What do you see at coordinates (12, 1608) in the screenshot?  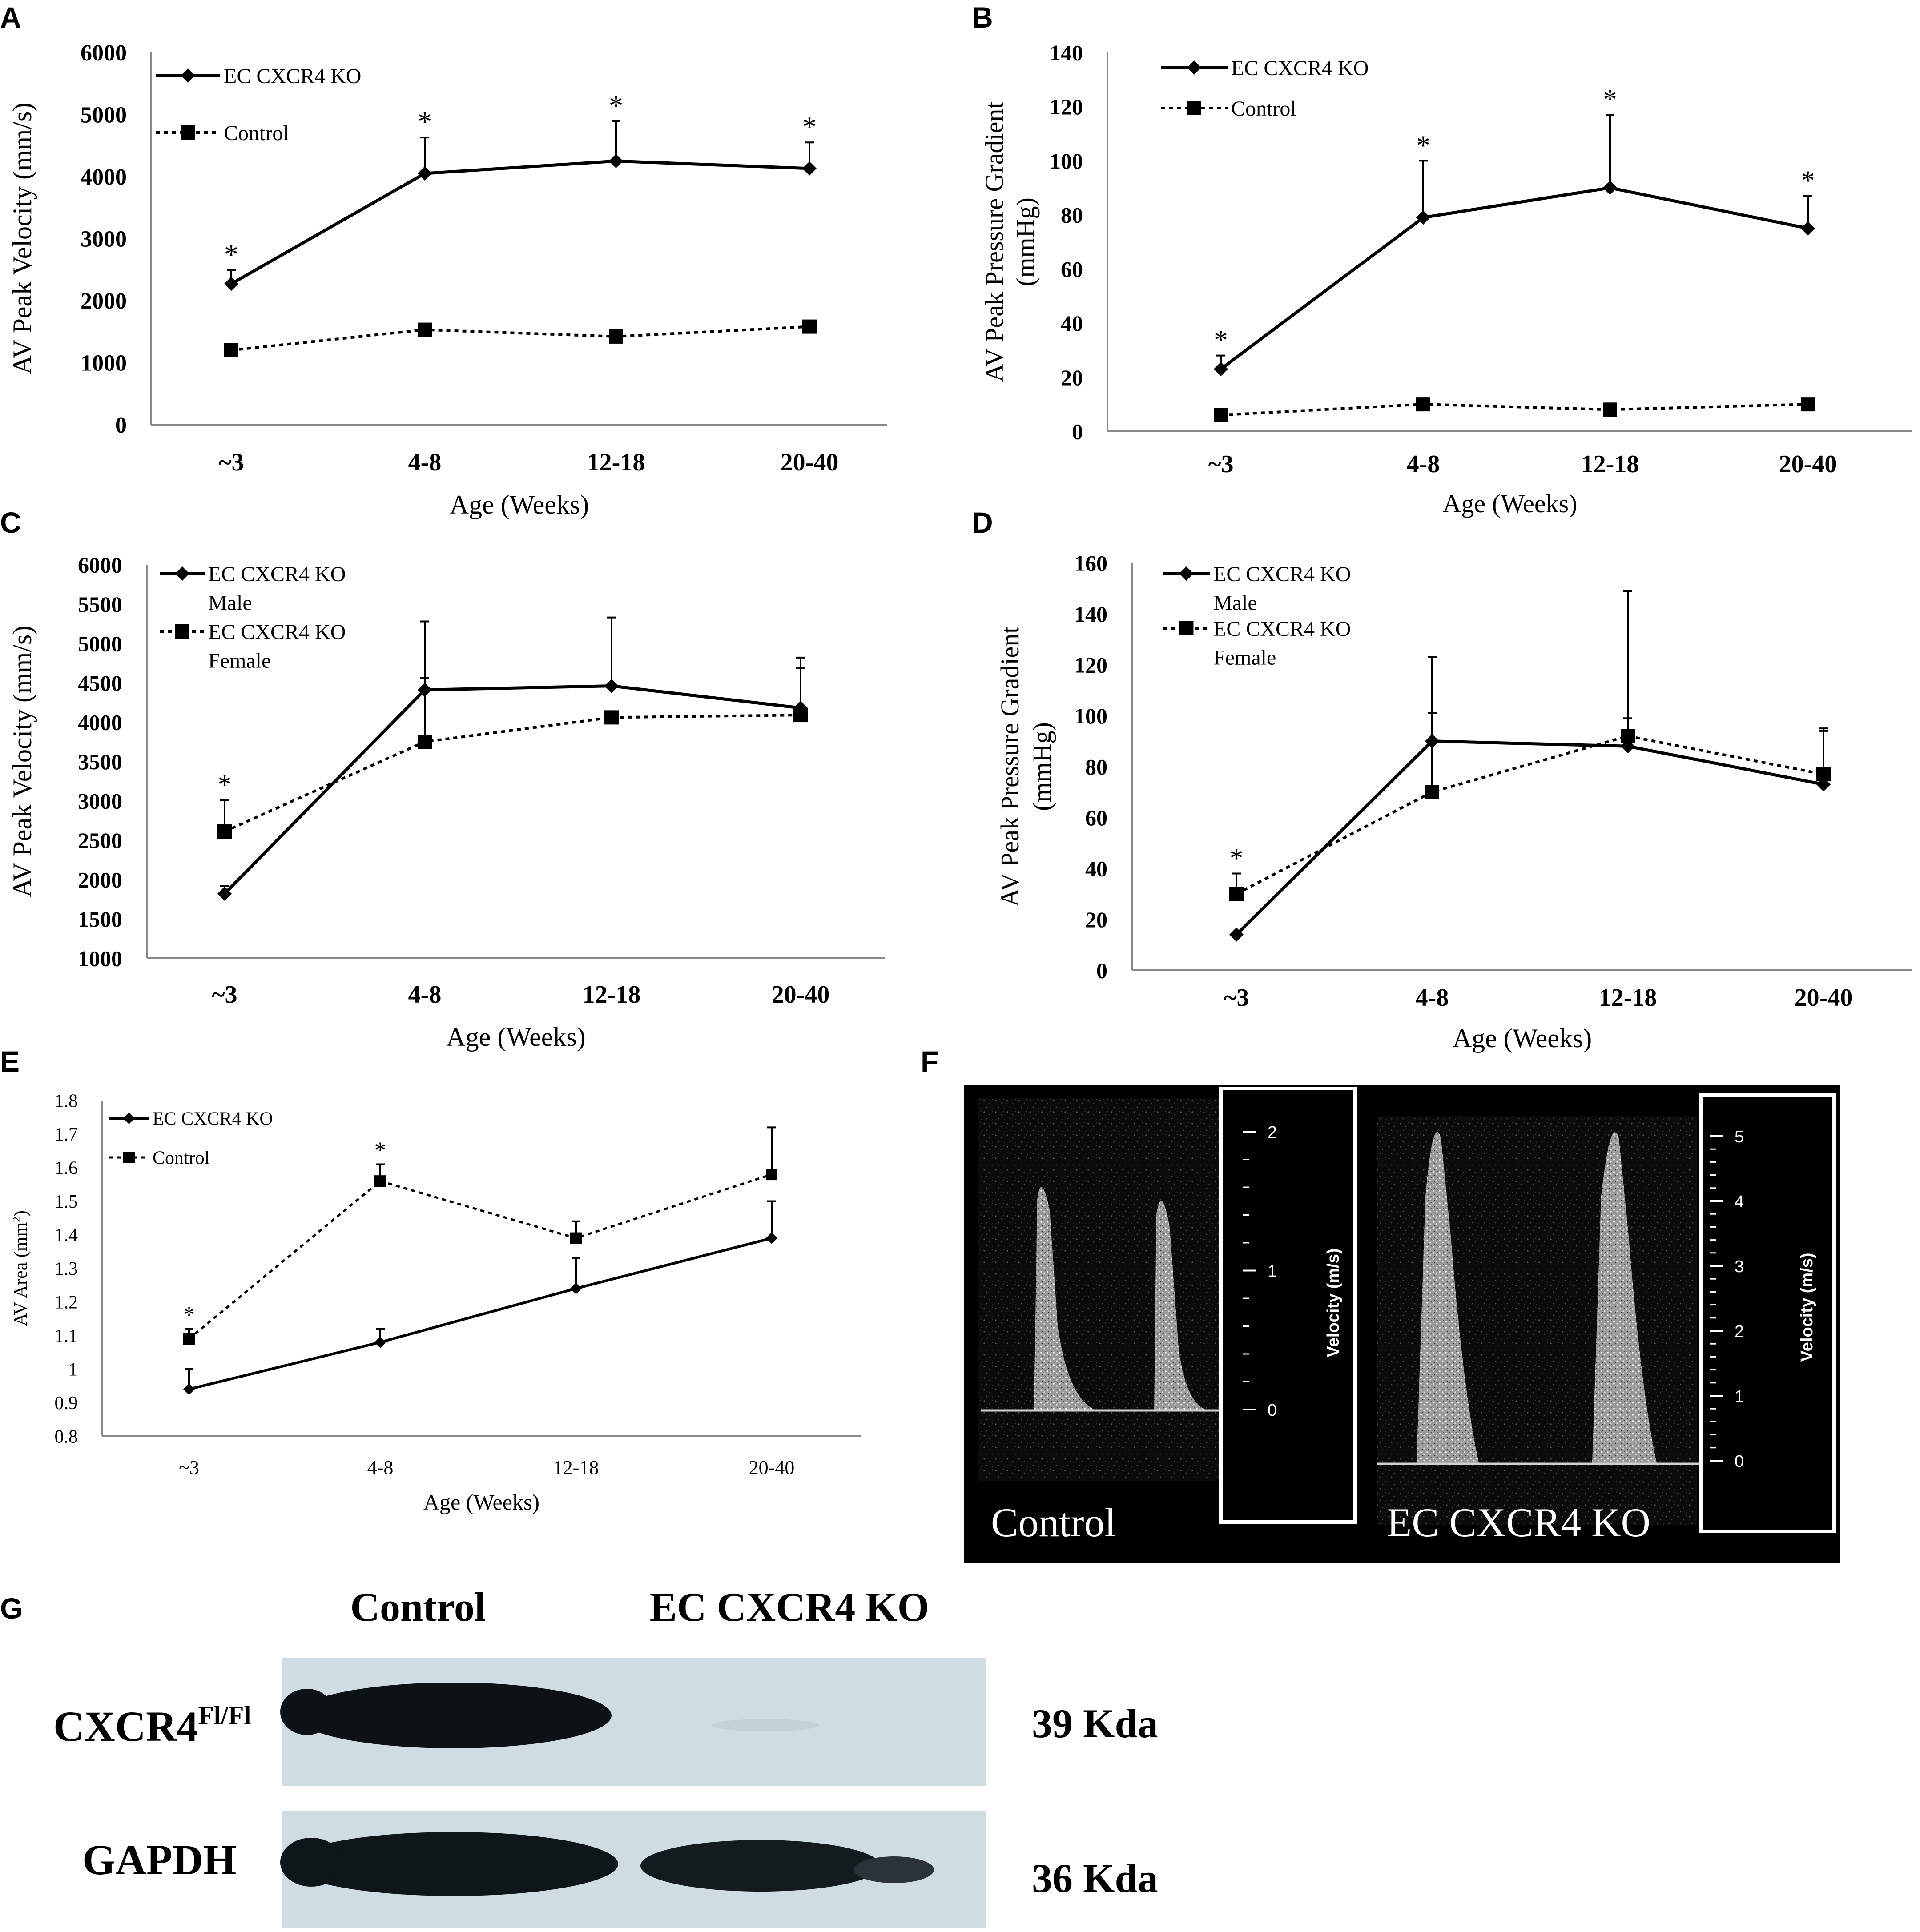 I see `panel-letter-g: G` at bounding box center [12, 1608].